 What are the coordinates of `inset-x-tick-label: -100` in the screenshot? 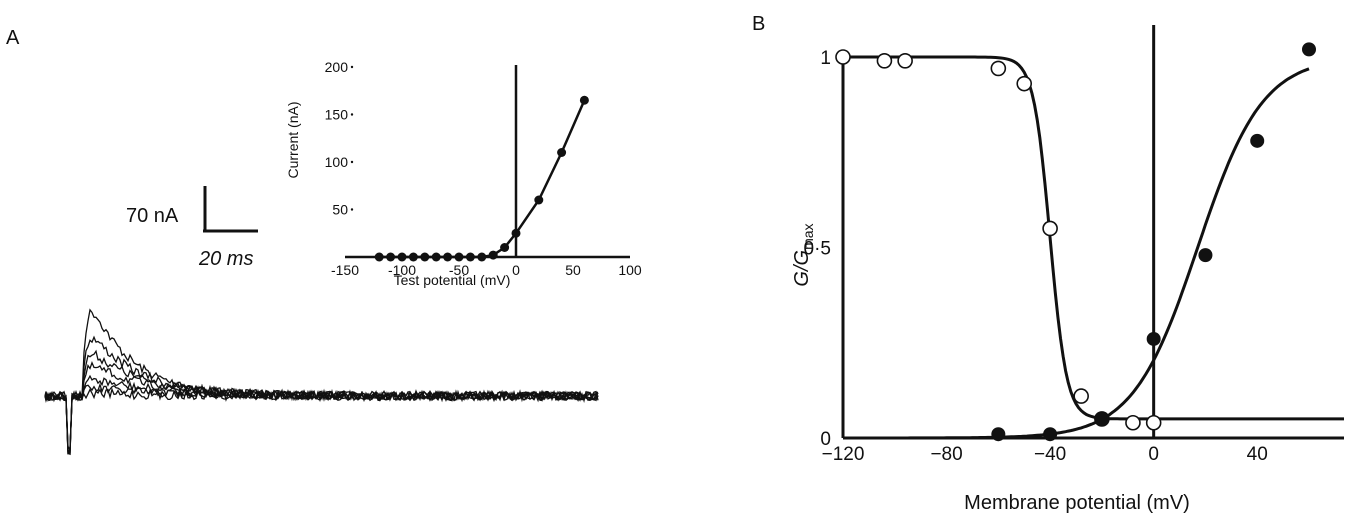 It's located at (402, 270).